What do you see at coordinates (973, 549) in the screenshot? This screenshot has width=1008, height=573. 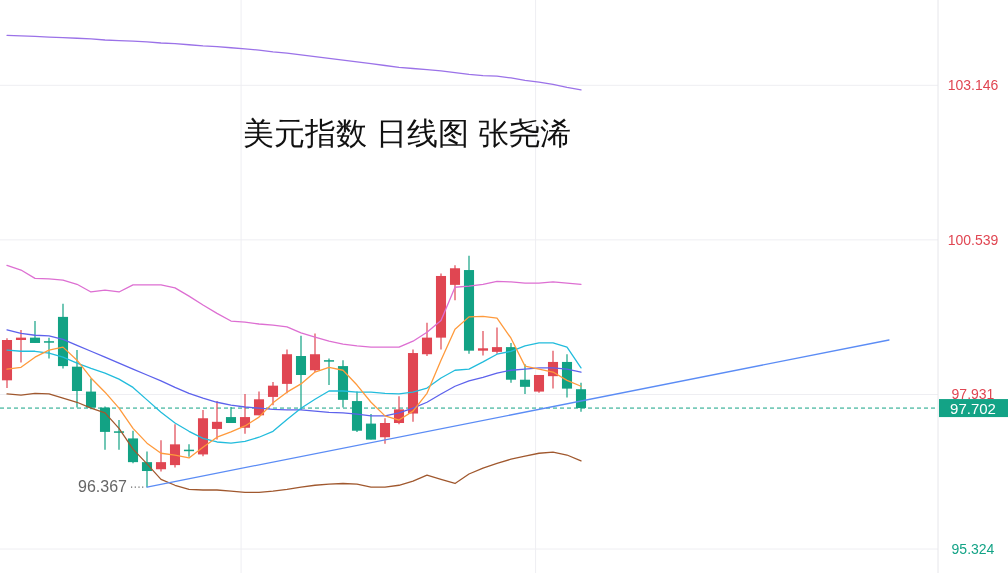 I see `y-tick-label: 95.324` at bounding box center [973, 549].